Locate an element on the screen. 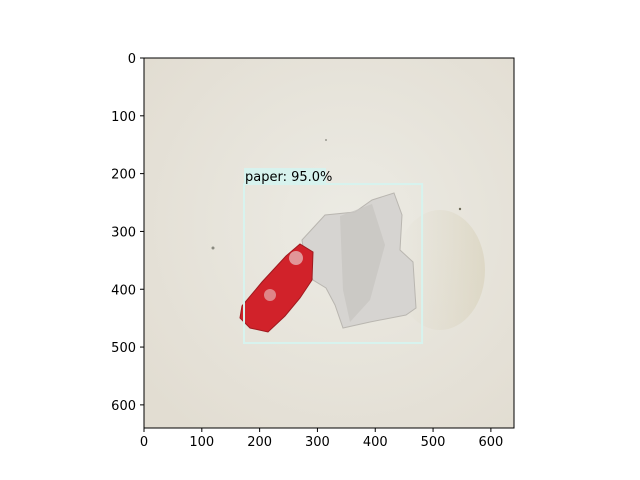 This screenshot has width=640, height=480. x-tick-label: 600 is located at coordinates (490, 442).